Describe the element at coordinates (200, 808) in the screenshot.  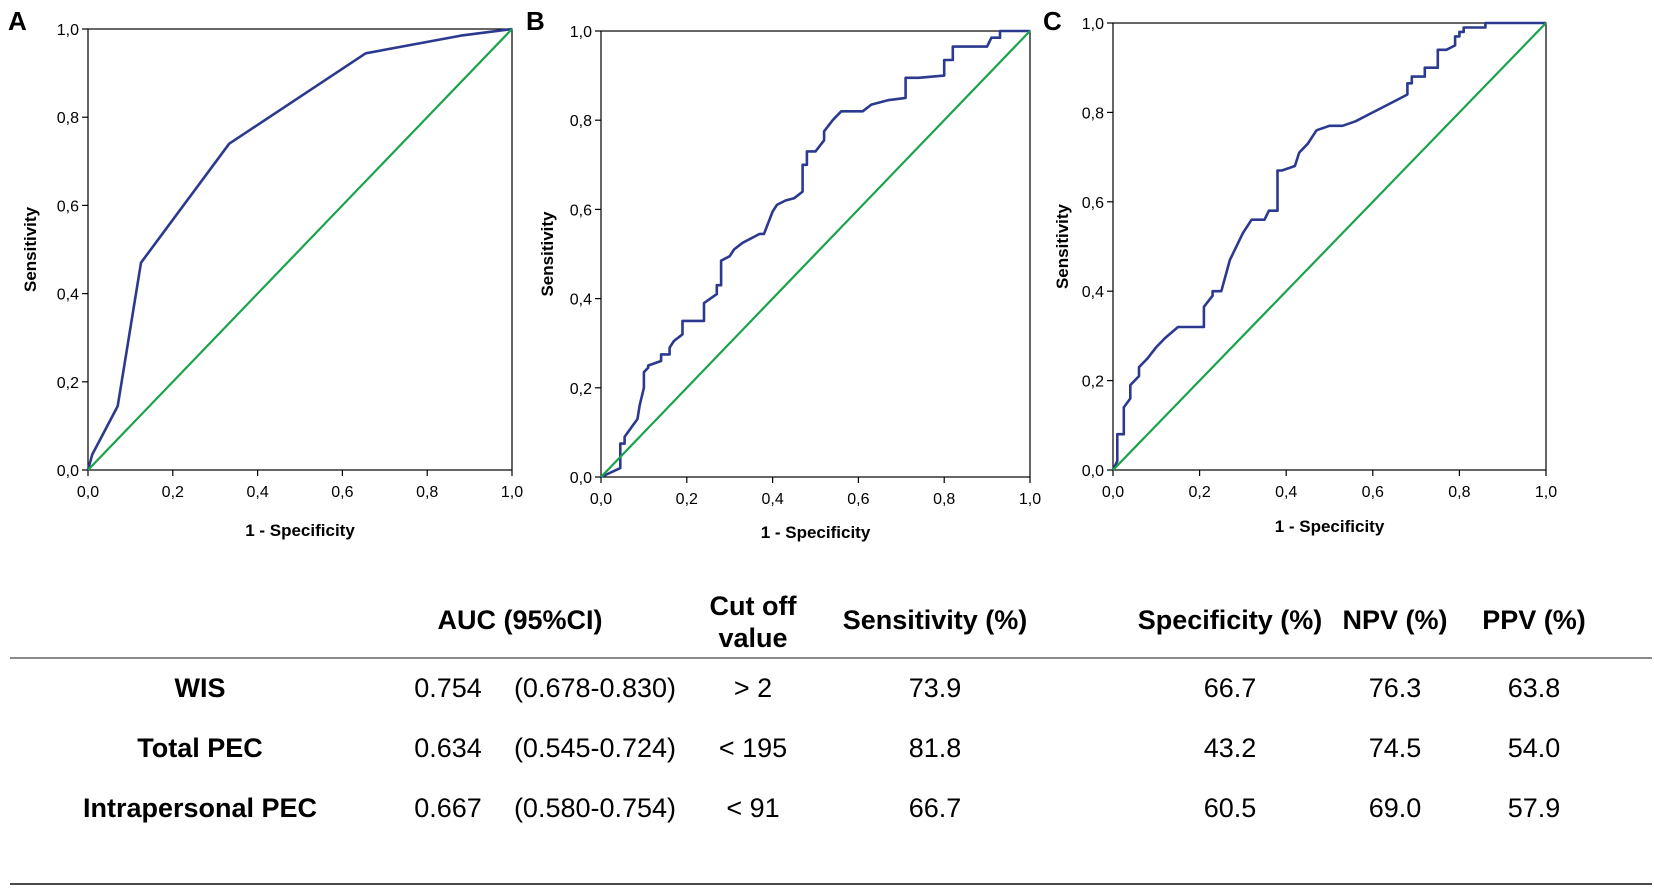
I see `row-name: Intrapersonal PEC` at that location.